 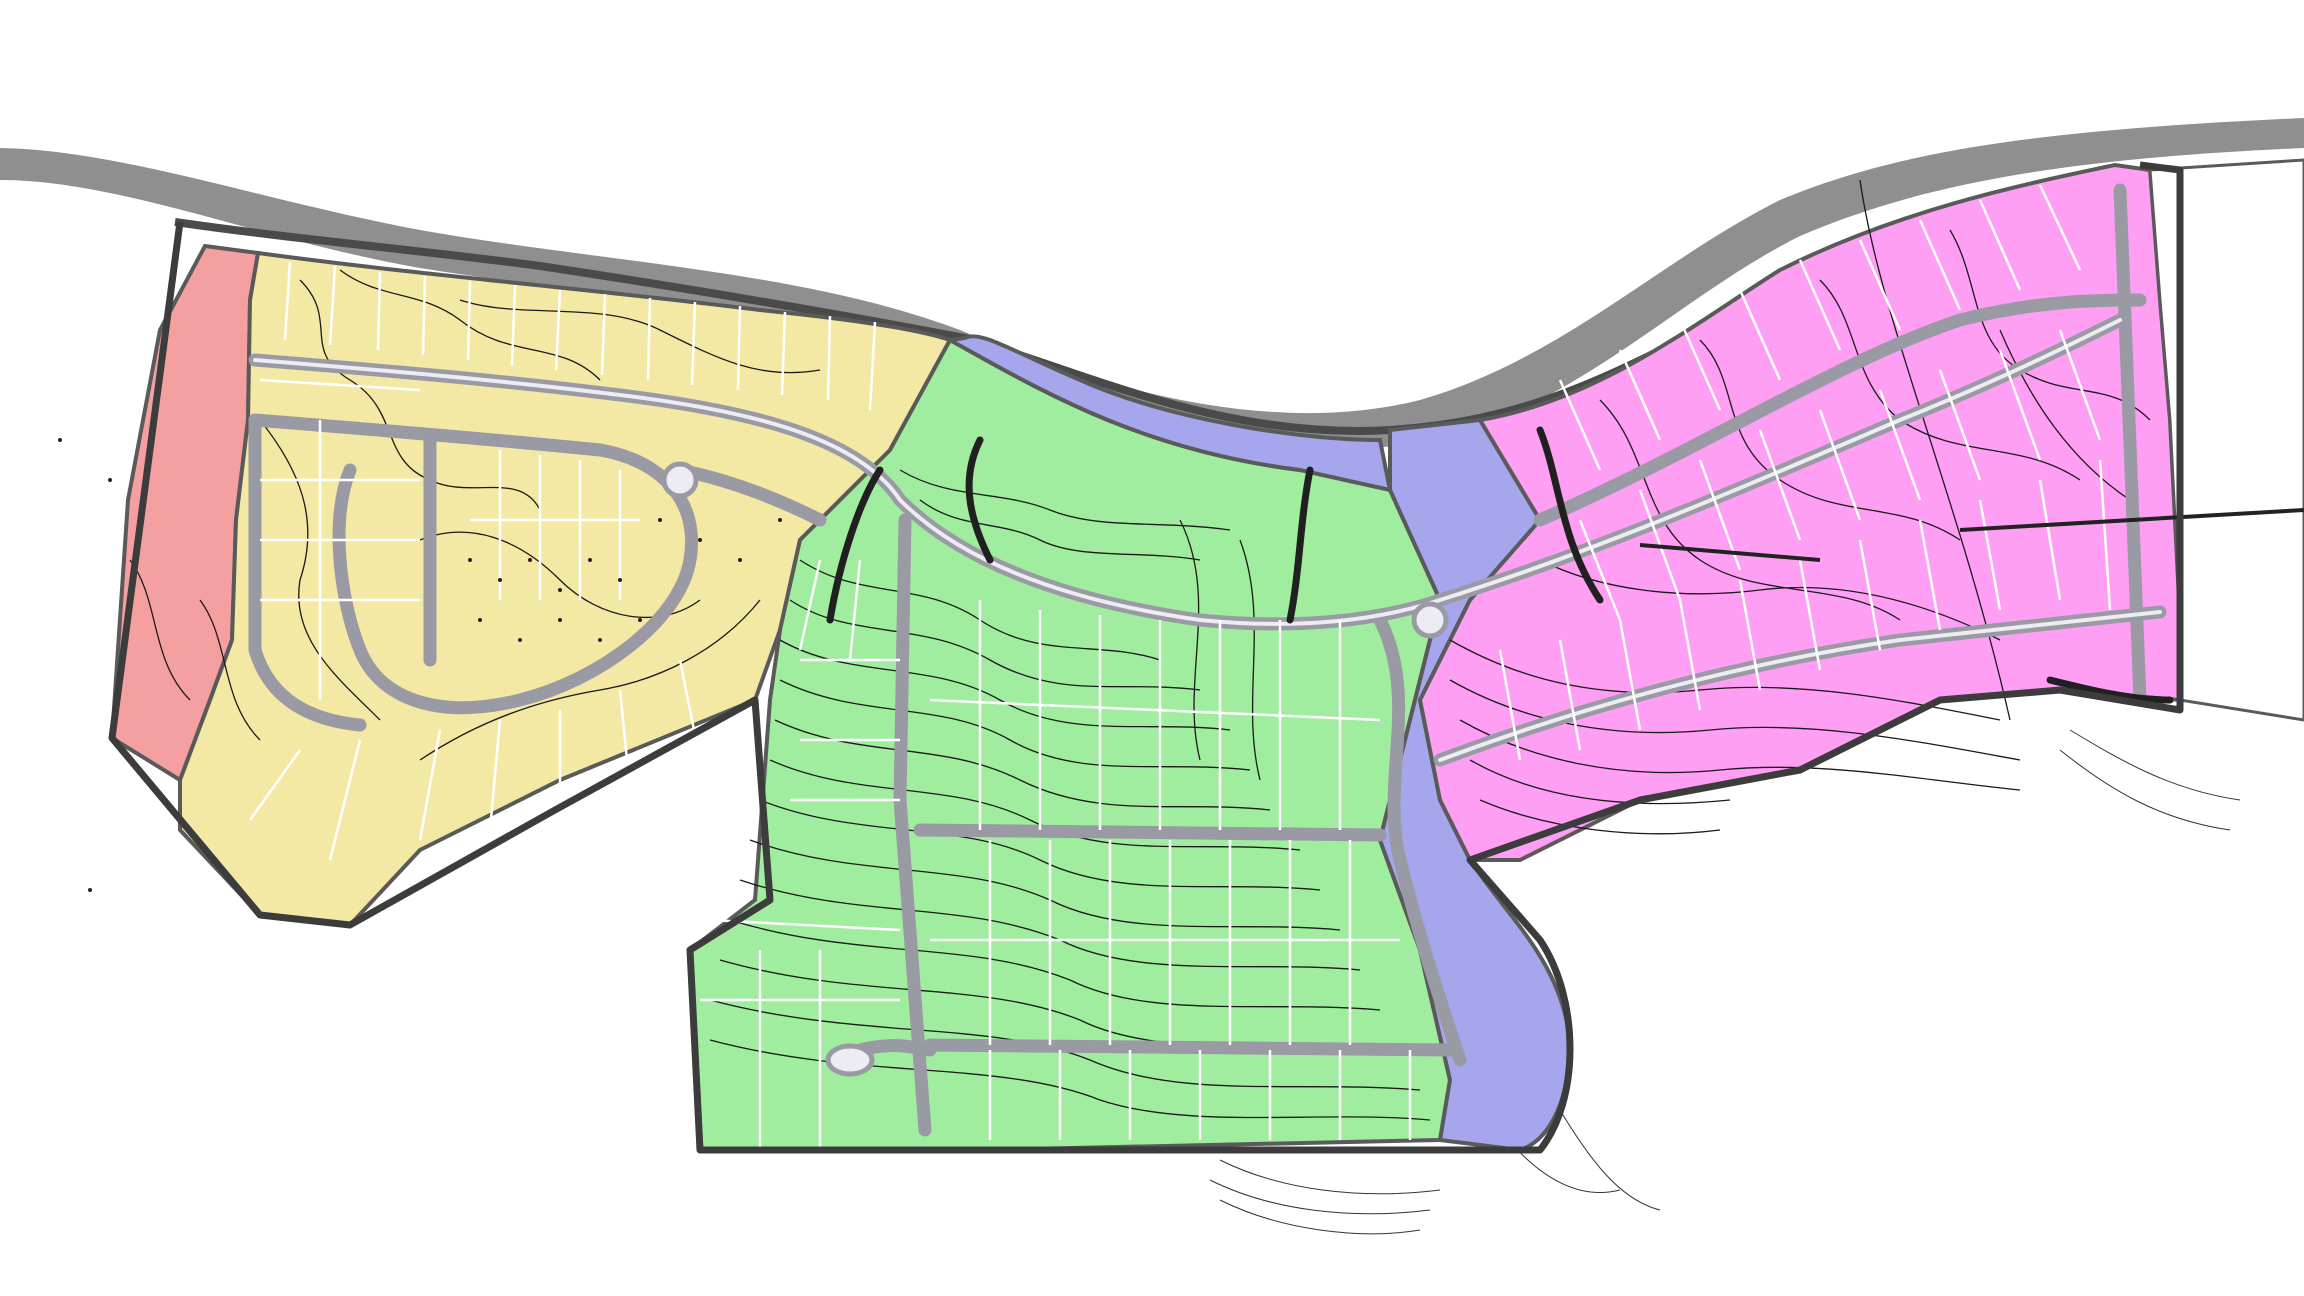 What do you see at coordinates (1168, 413) in the screenshot?
I see `drainage-buffer-north` at bounding box center [1168, 413].